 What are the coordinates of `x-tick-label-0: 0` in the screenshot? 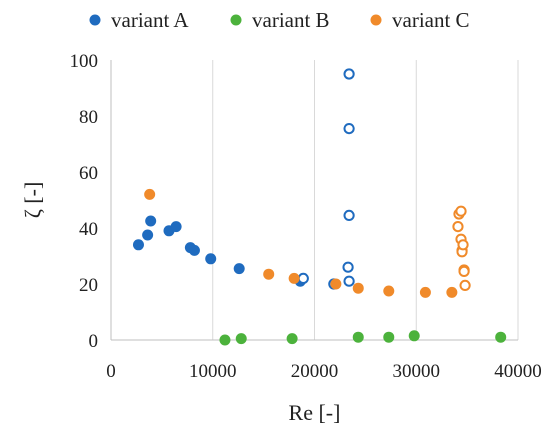 It's located at (111, 371).